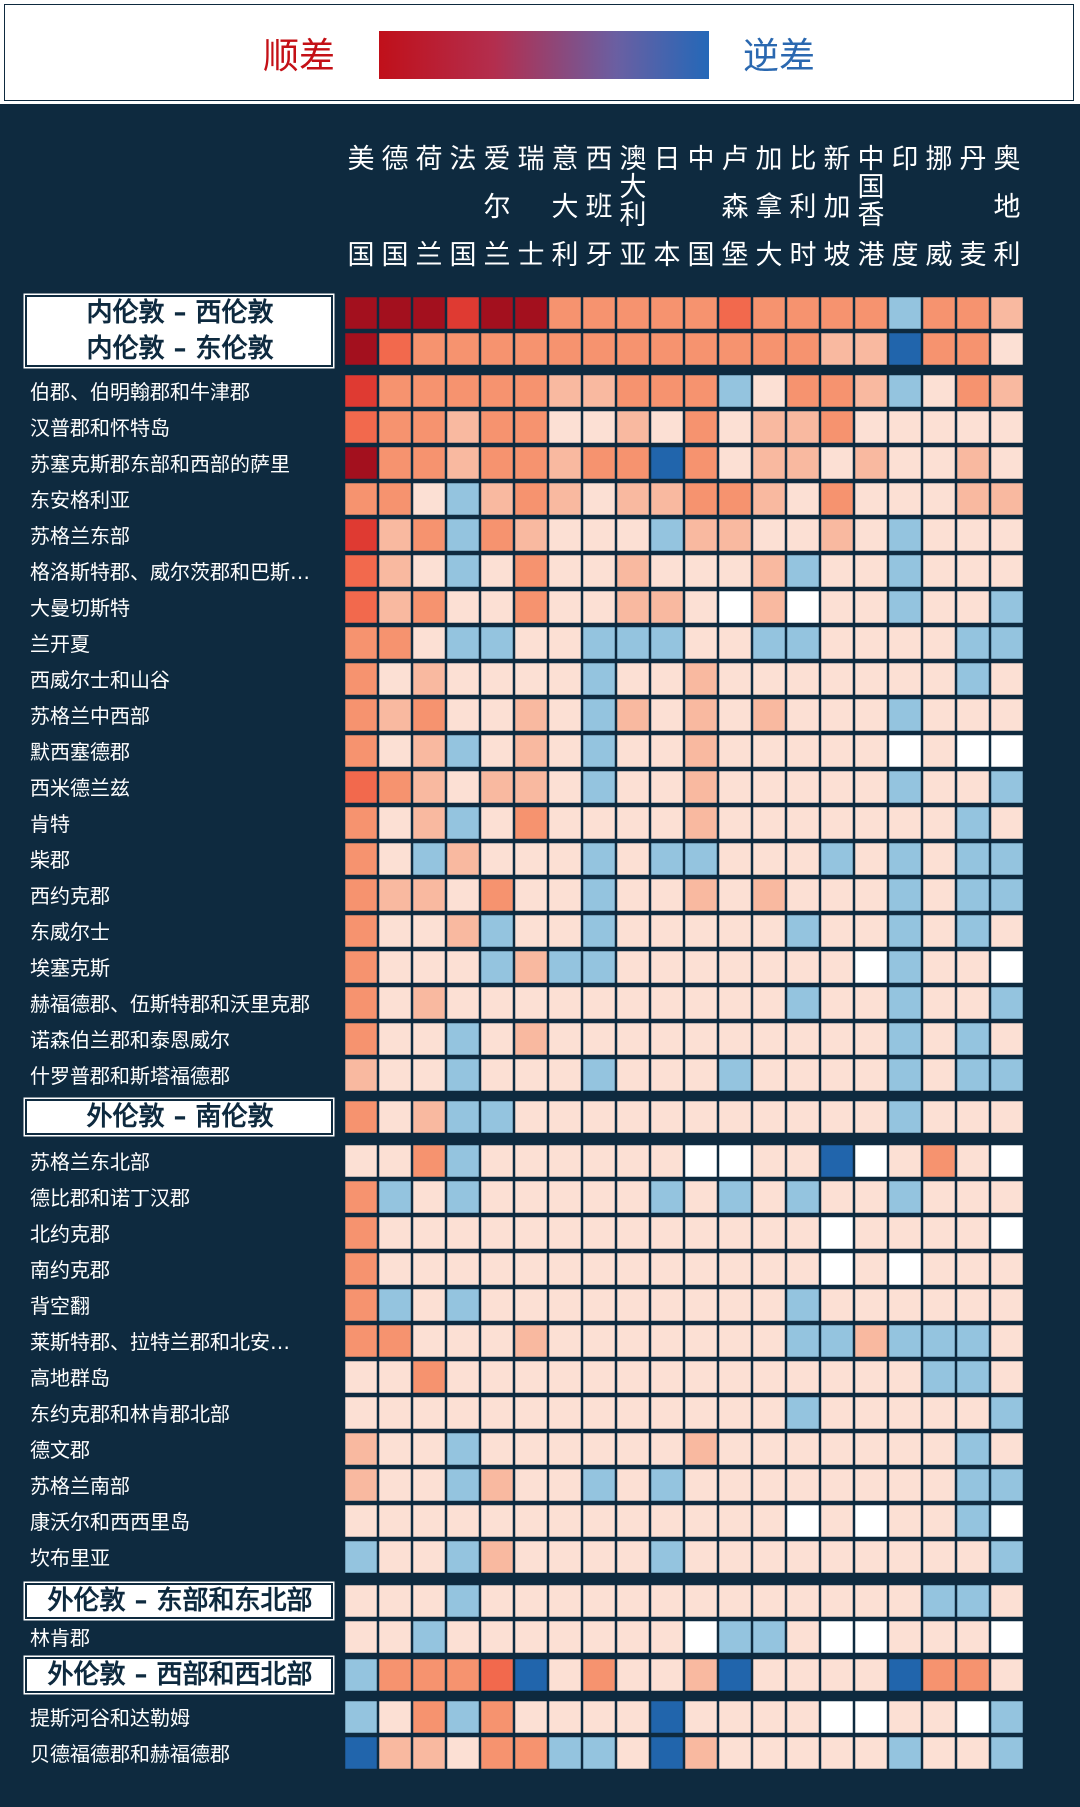  I want to click on column-label-char: 拿, so click(769, 207).